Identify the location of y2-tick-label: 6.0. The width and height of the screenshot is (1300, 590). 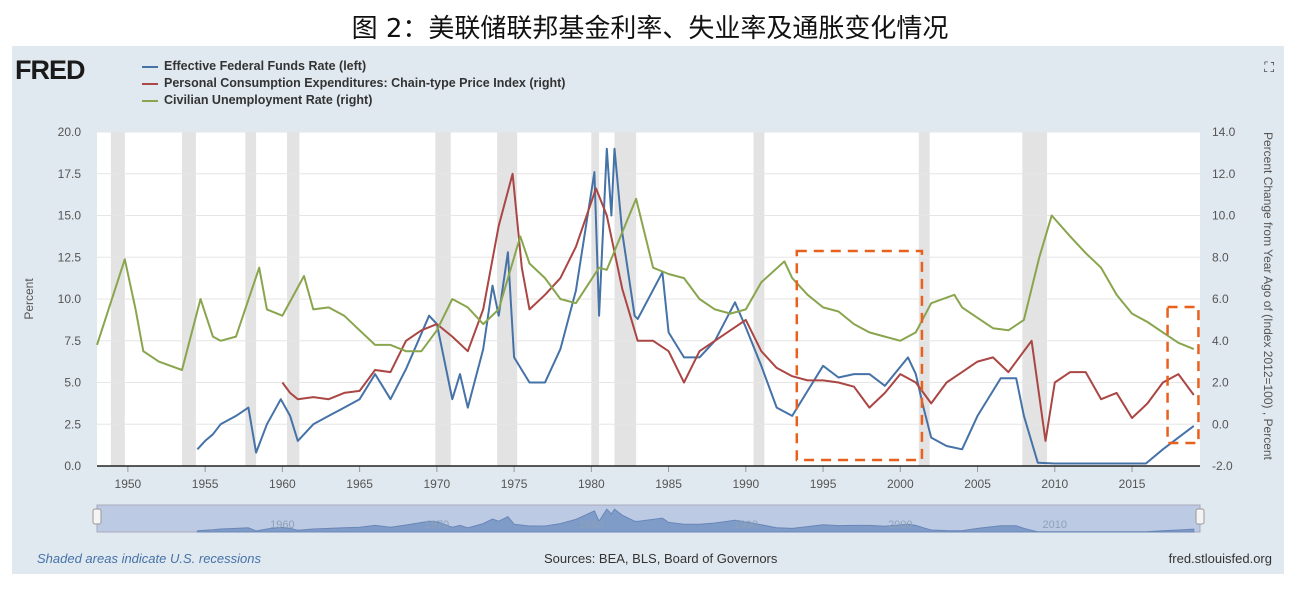
(1220, 299).